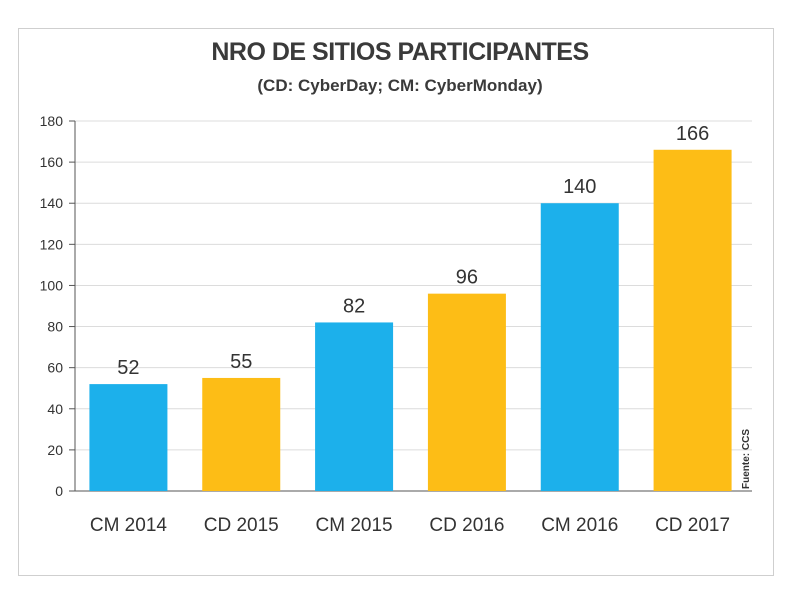 The image size is (800, 598). I want to click on x-tick-label: CD 2016, so click(466, 525).